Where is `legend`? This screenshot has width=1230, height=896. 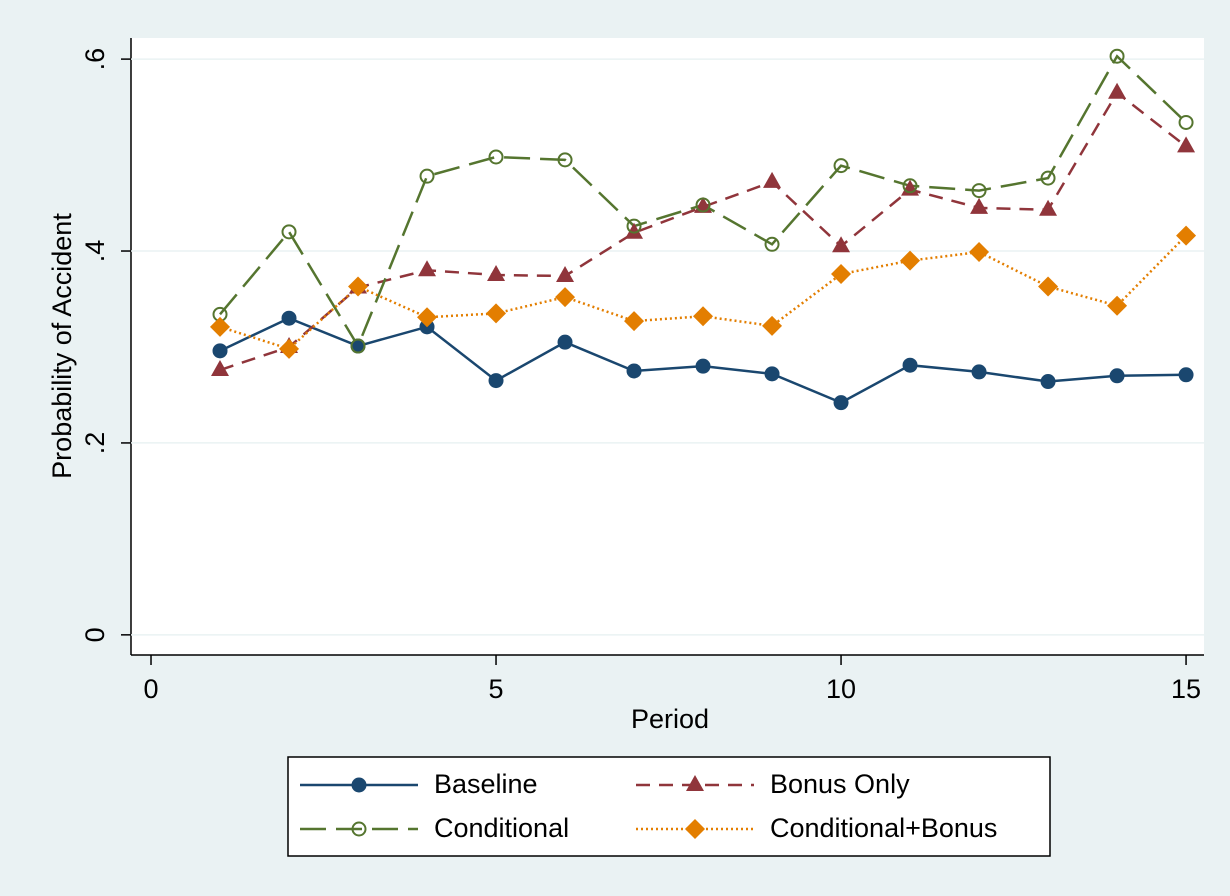
legend is located at coordinates (669, 806).